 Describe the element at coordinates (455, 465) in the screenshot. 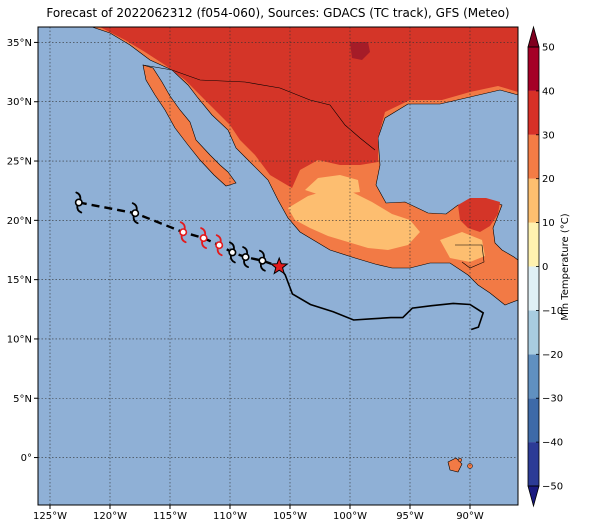

I see `land-galapagos` at that location.